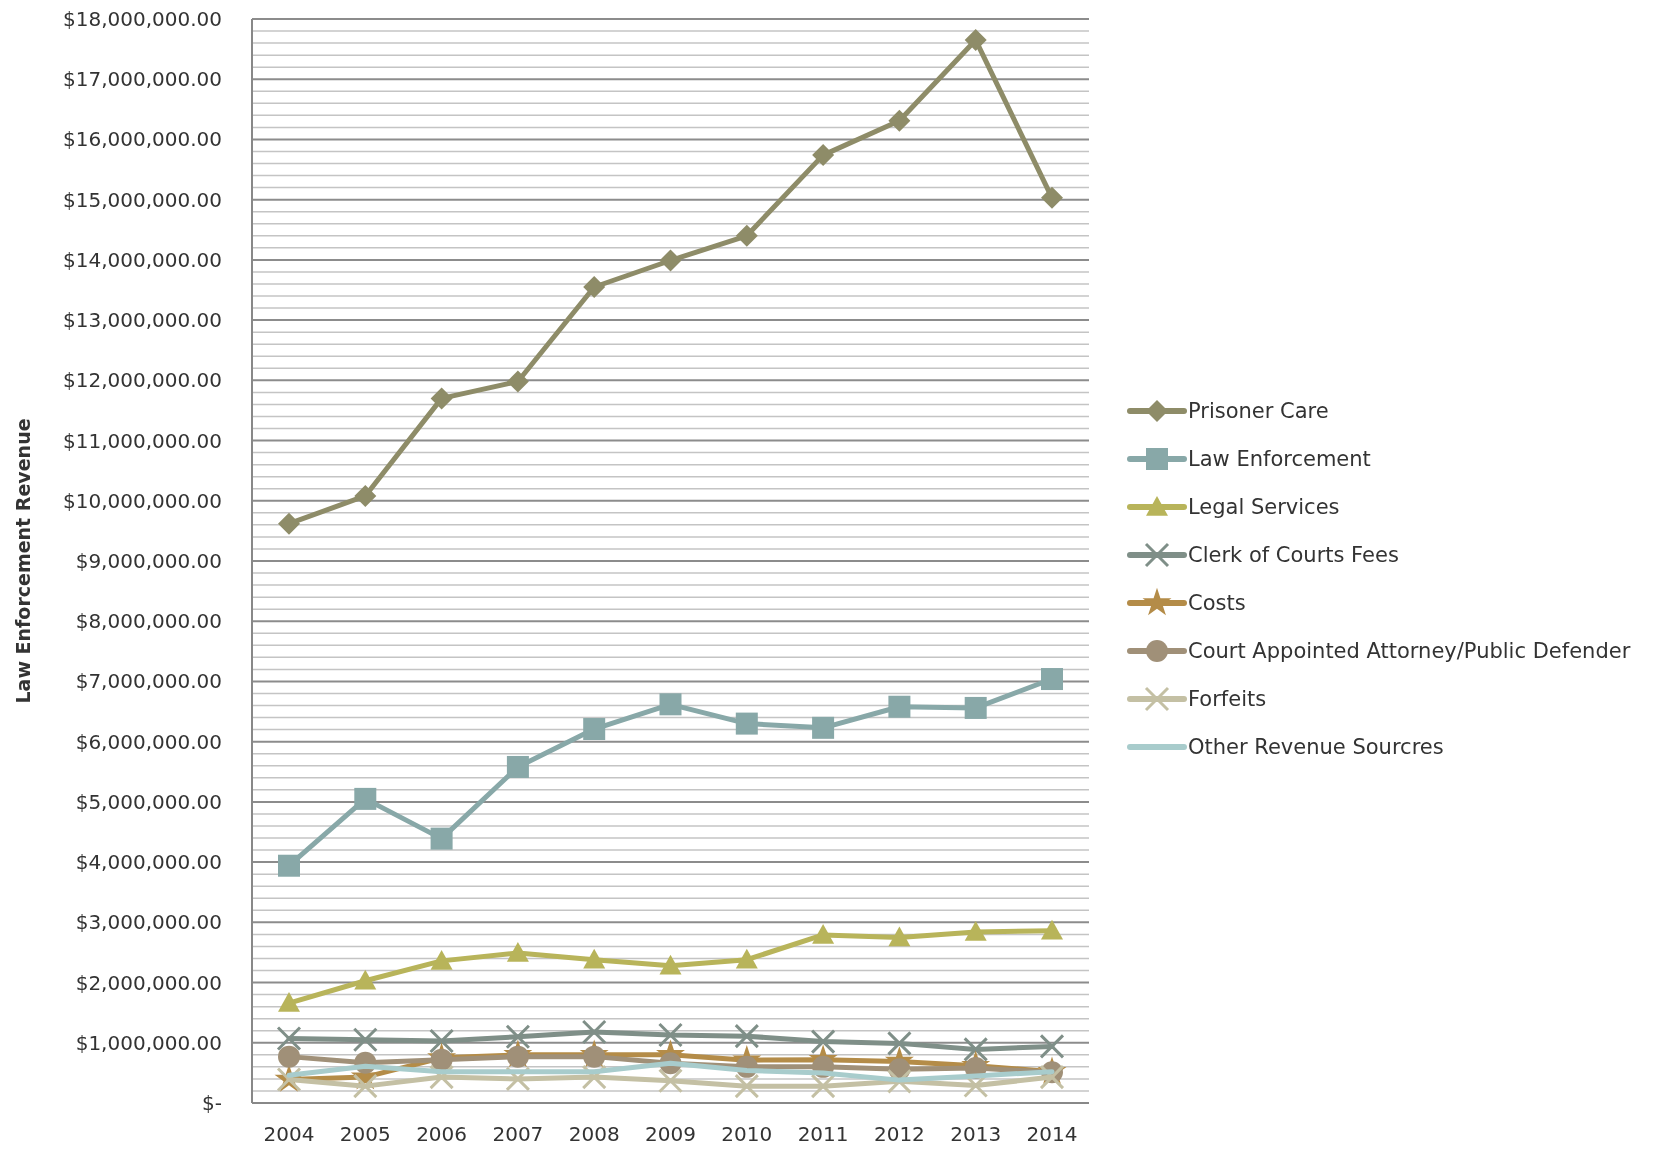 The image size is (1666, 1153). I want to click on legend-label: Court Appointed Attorney/Public Defender, so click(1409, 651).